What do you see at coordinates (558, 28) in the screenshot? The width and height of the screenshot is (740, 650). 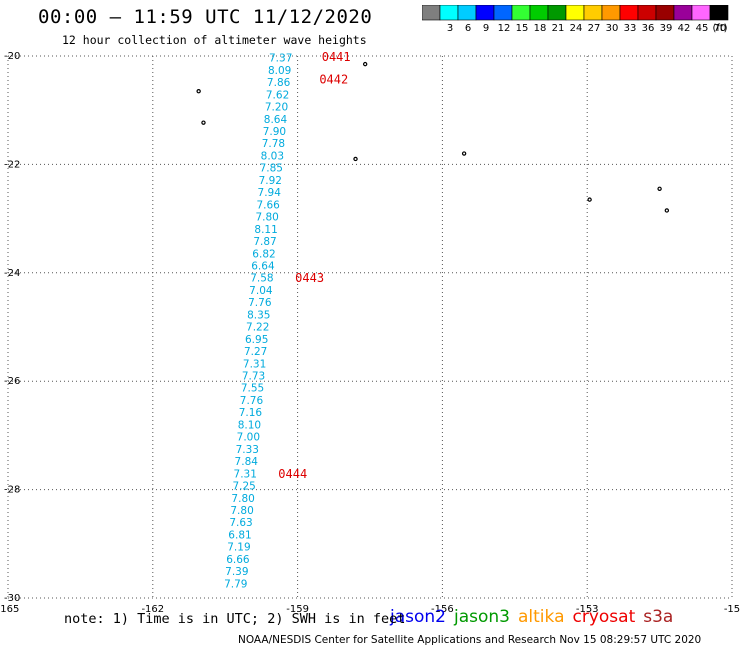 I see `scale-label: 21` at bounding box center [558, 28].